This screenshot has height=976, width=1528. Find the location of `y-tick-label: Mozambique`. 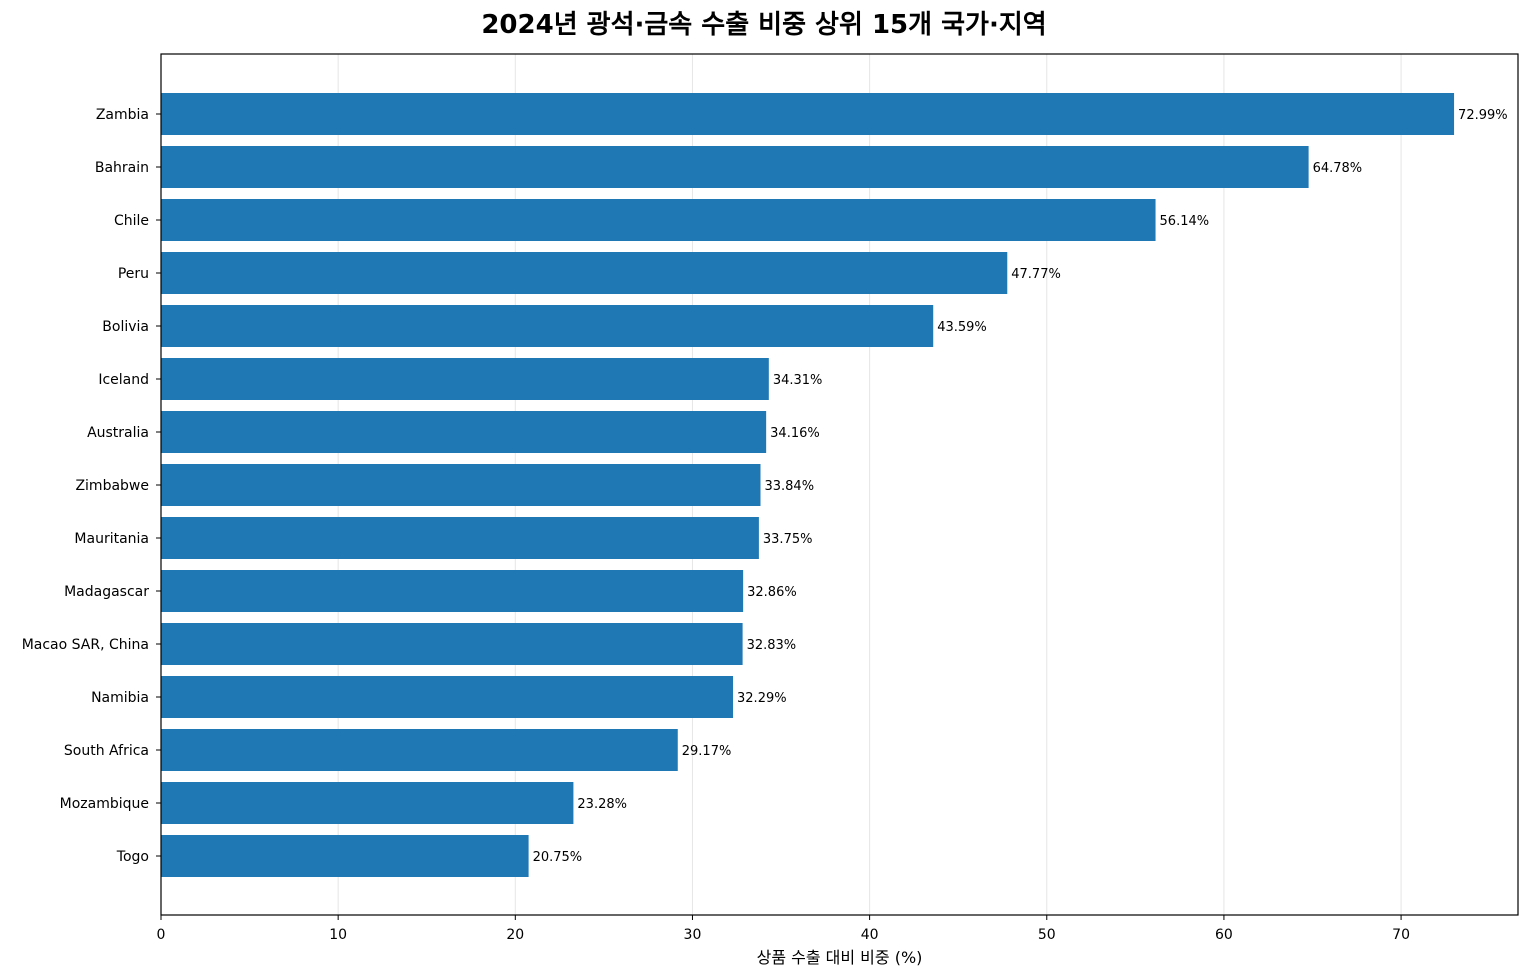

y-tick-label: Mozambique is located at coordinates (104, 804).